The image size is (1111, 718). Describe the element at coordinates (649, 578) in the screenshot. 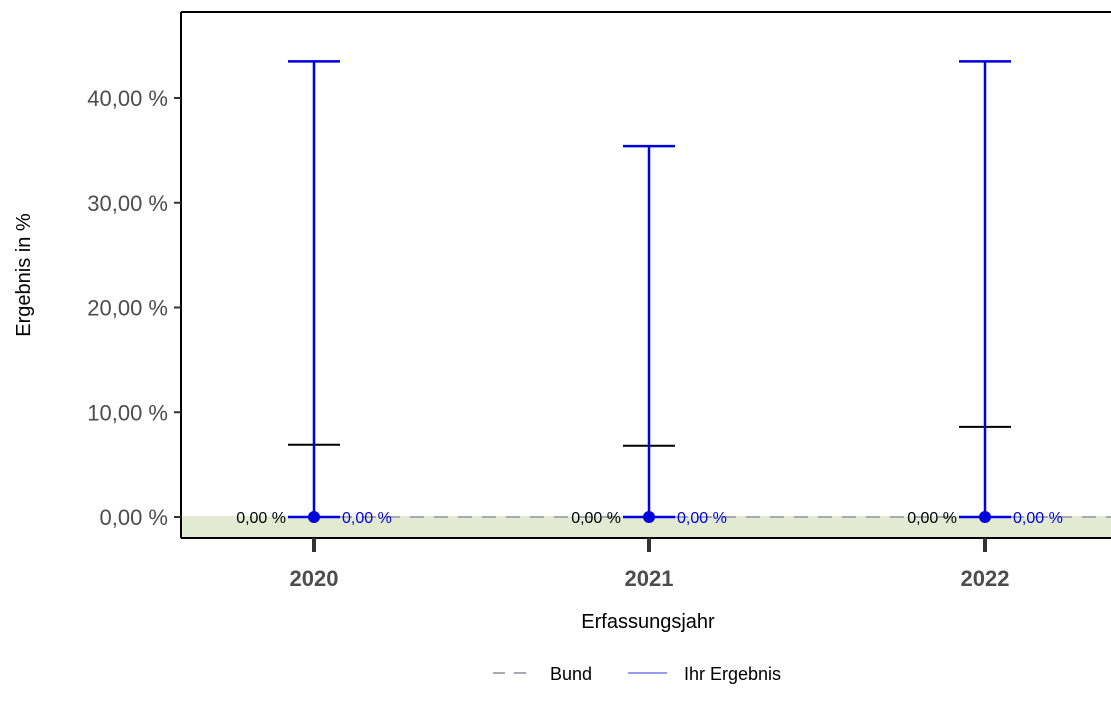

I see `x-tick-label: 2021` at that location.